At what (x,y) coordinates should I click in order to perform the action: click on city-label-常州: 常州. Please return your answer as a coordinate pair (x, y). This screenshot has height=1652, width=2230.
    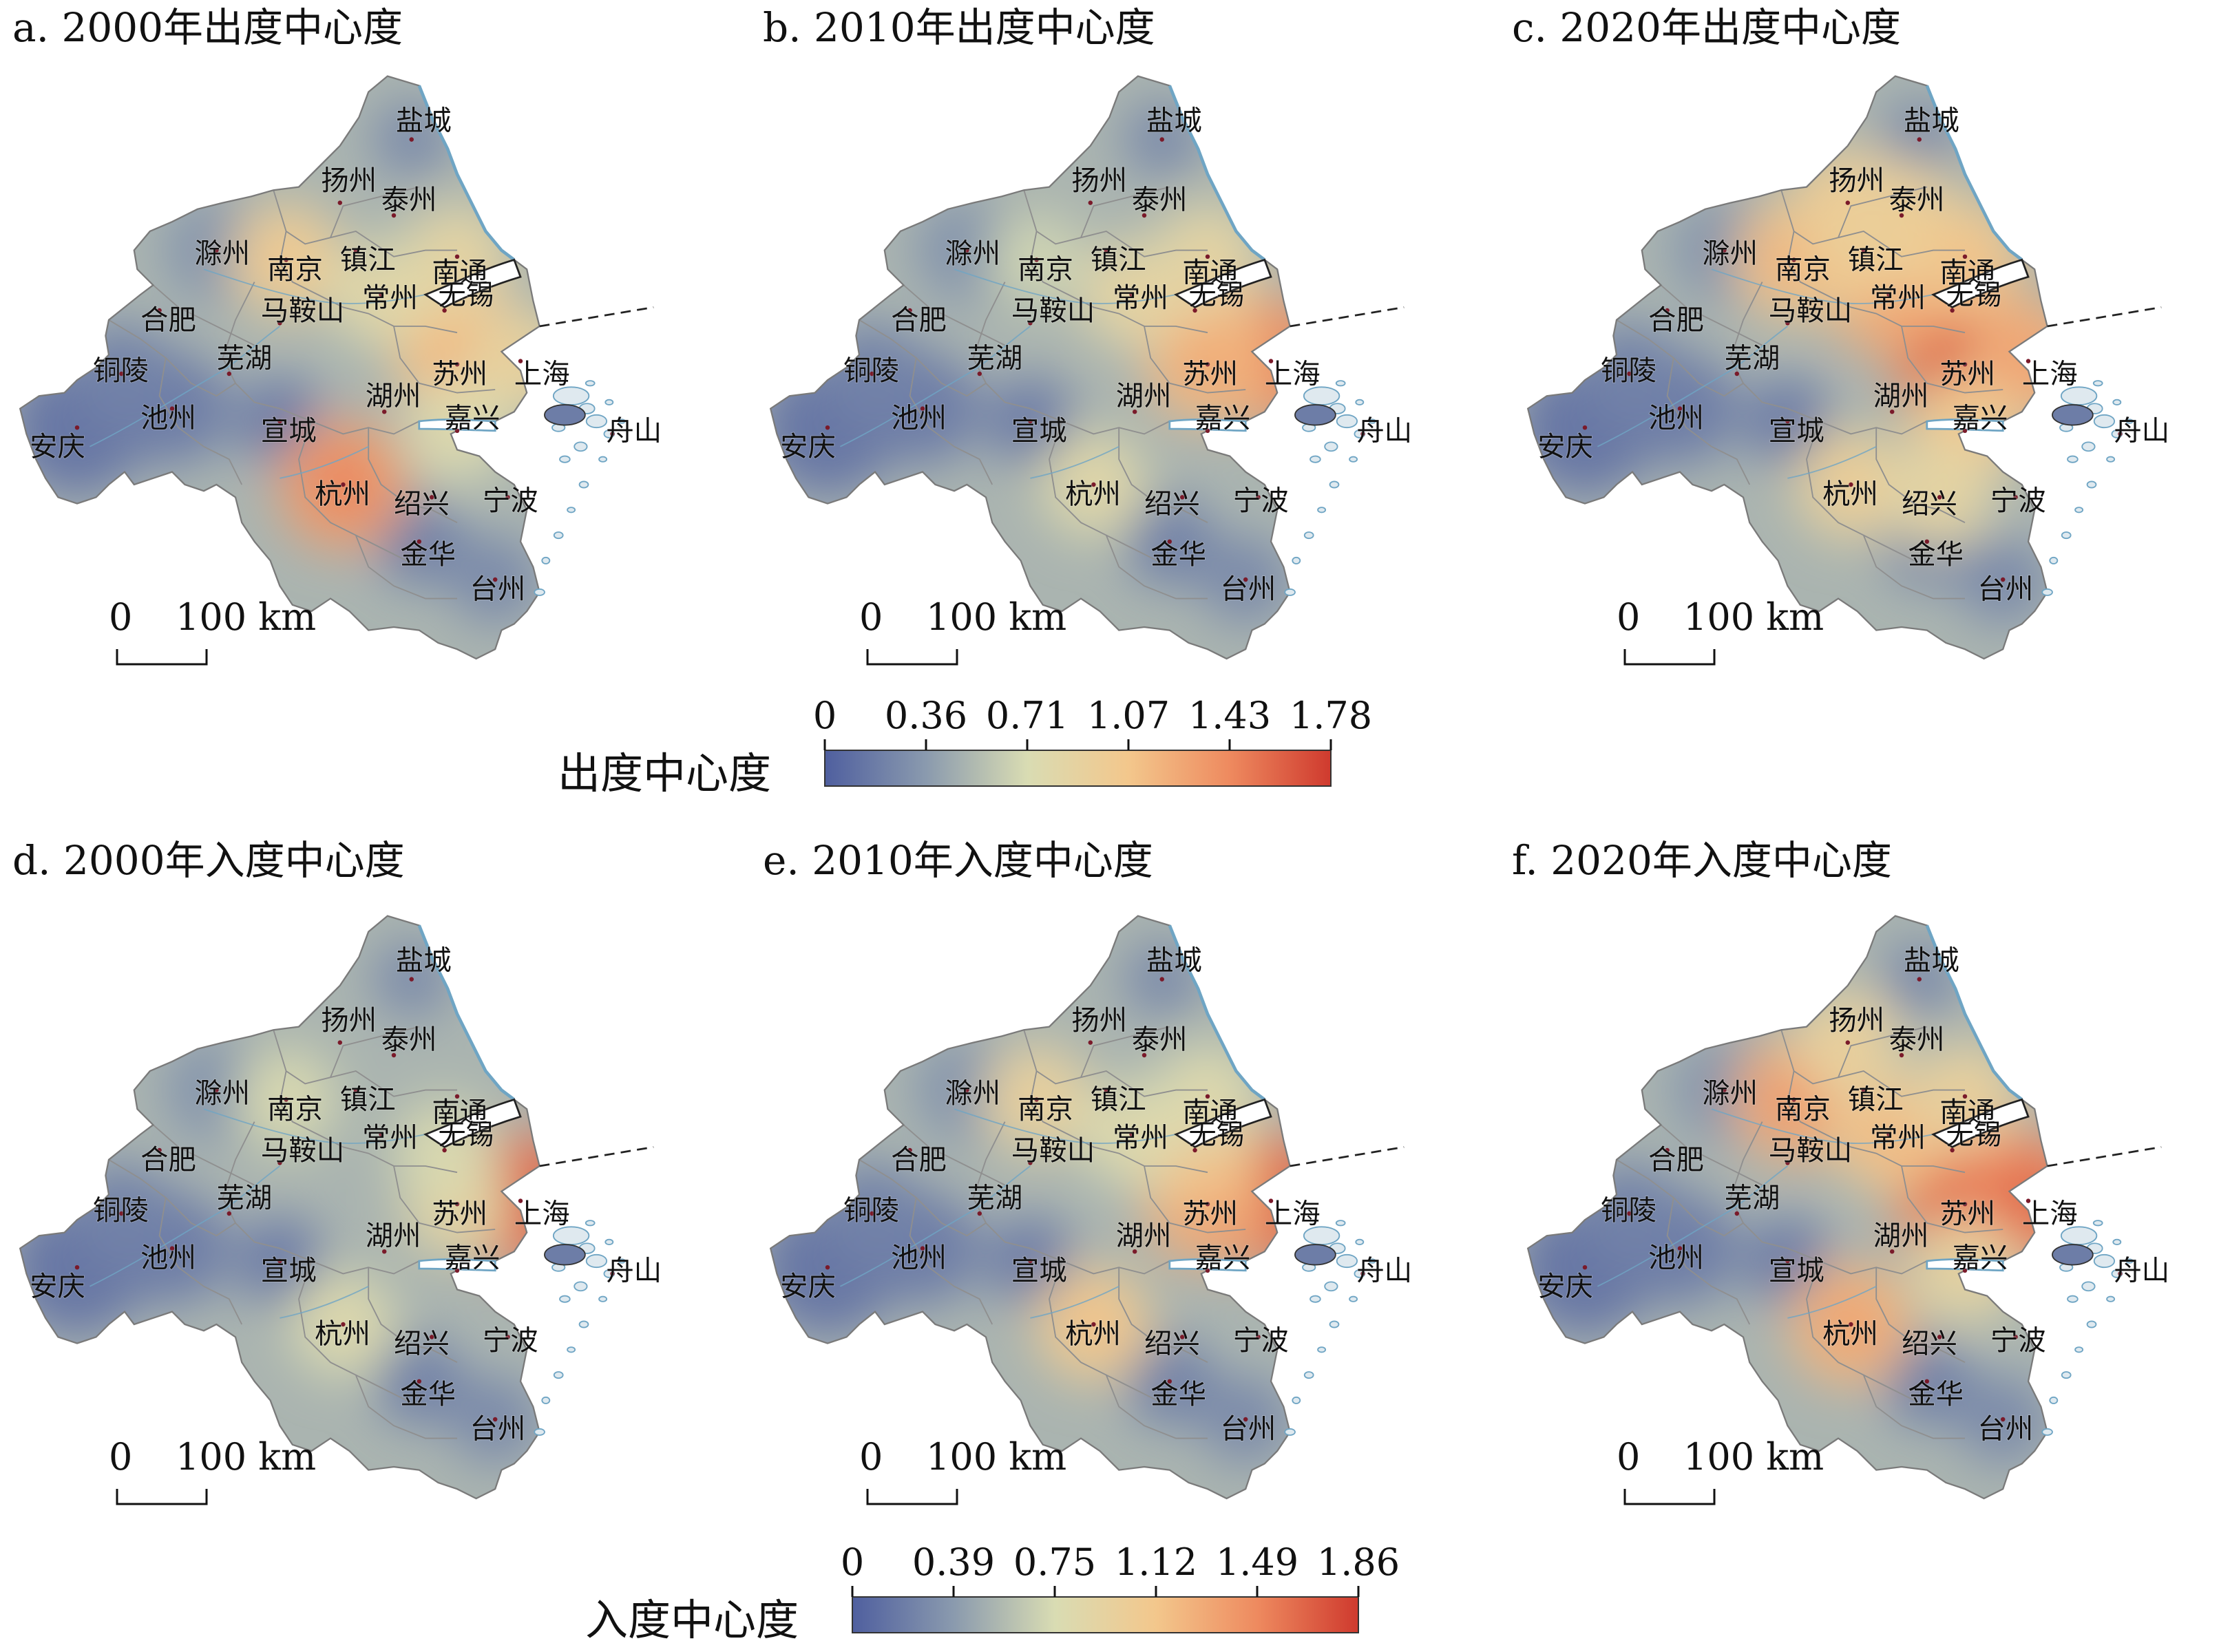
    Looking at the image, I should click on (1898, 1137).